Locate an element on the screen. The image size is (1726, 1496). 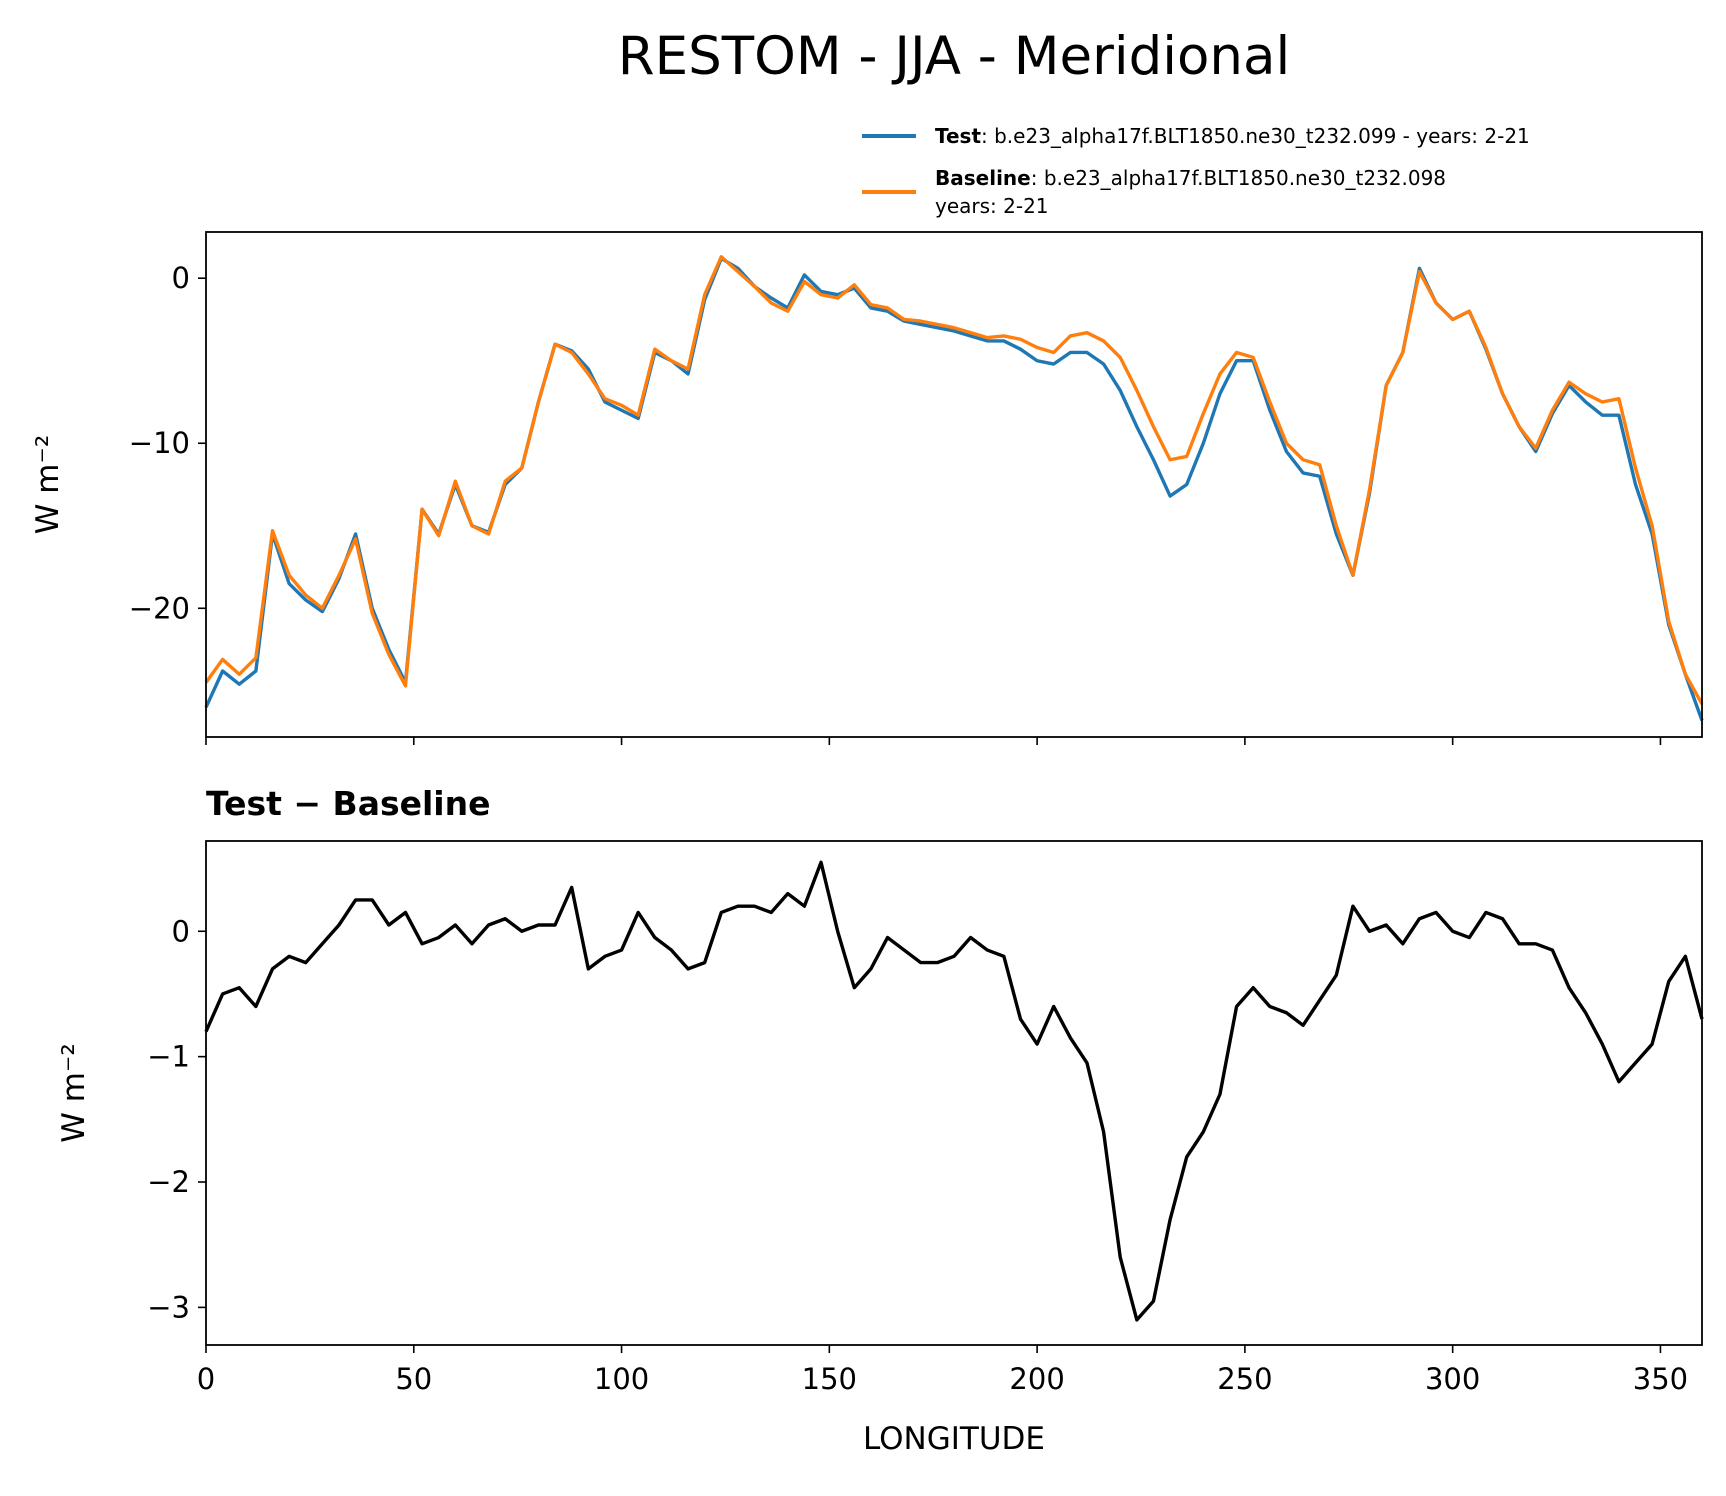
y-tick-label: −20 is located at coordinates (159, 608).